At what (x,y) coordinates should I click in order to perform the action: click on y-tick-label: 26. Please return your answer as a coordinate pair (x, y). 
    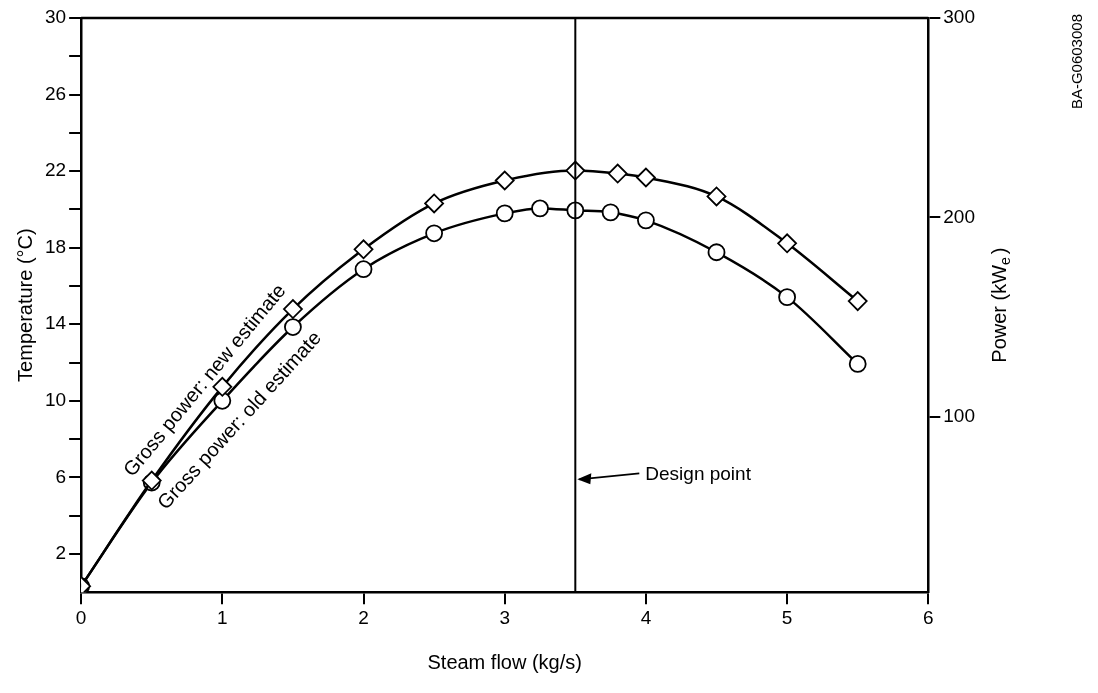
    Looking at the image, I should click on (55, 93).